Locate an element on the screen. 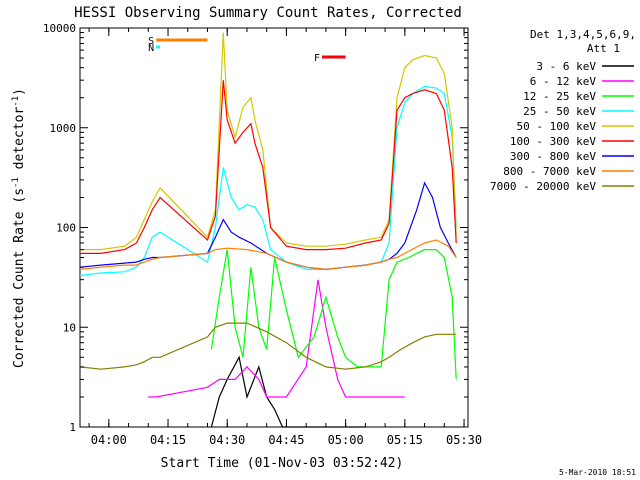  legend-label: 7000 - 20000 keV is located at coordinates (543, 186).